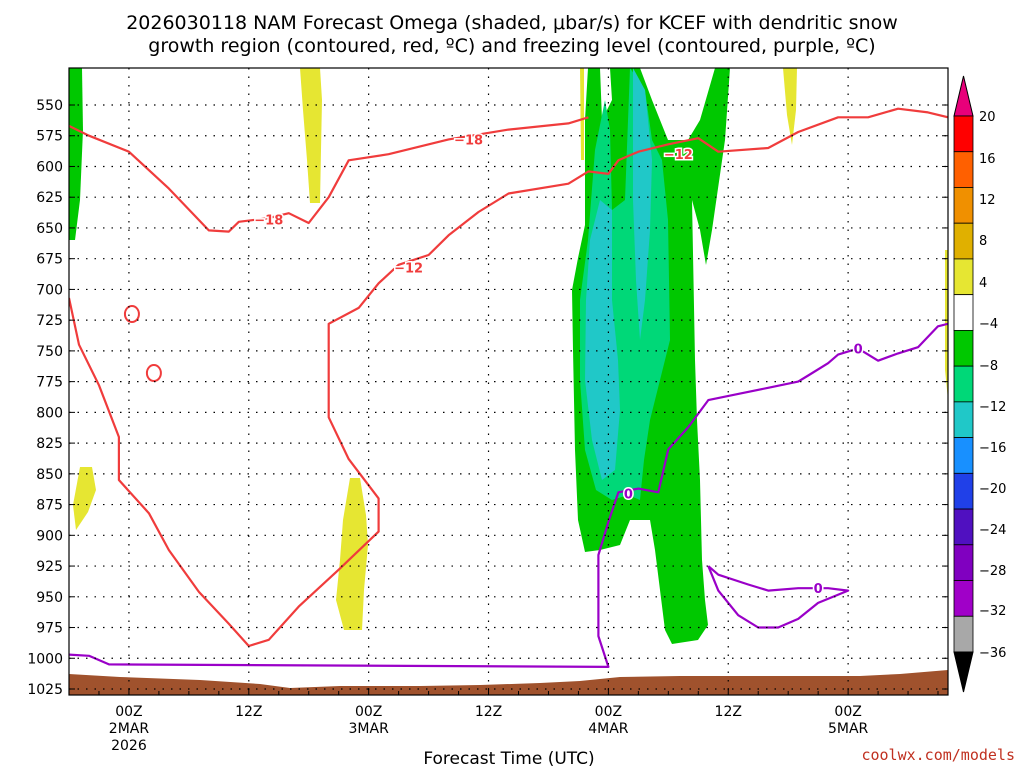 This screenshot has height=768, width=1024. Describe the element at coordinates (49, 444) in the screenshot. I see `y-tick-label: 825` at that location.